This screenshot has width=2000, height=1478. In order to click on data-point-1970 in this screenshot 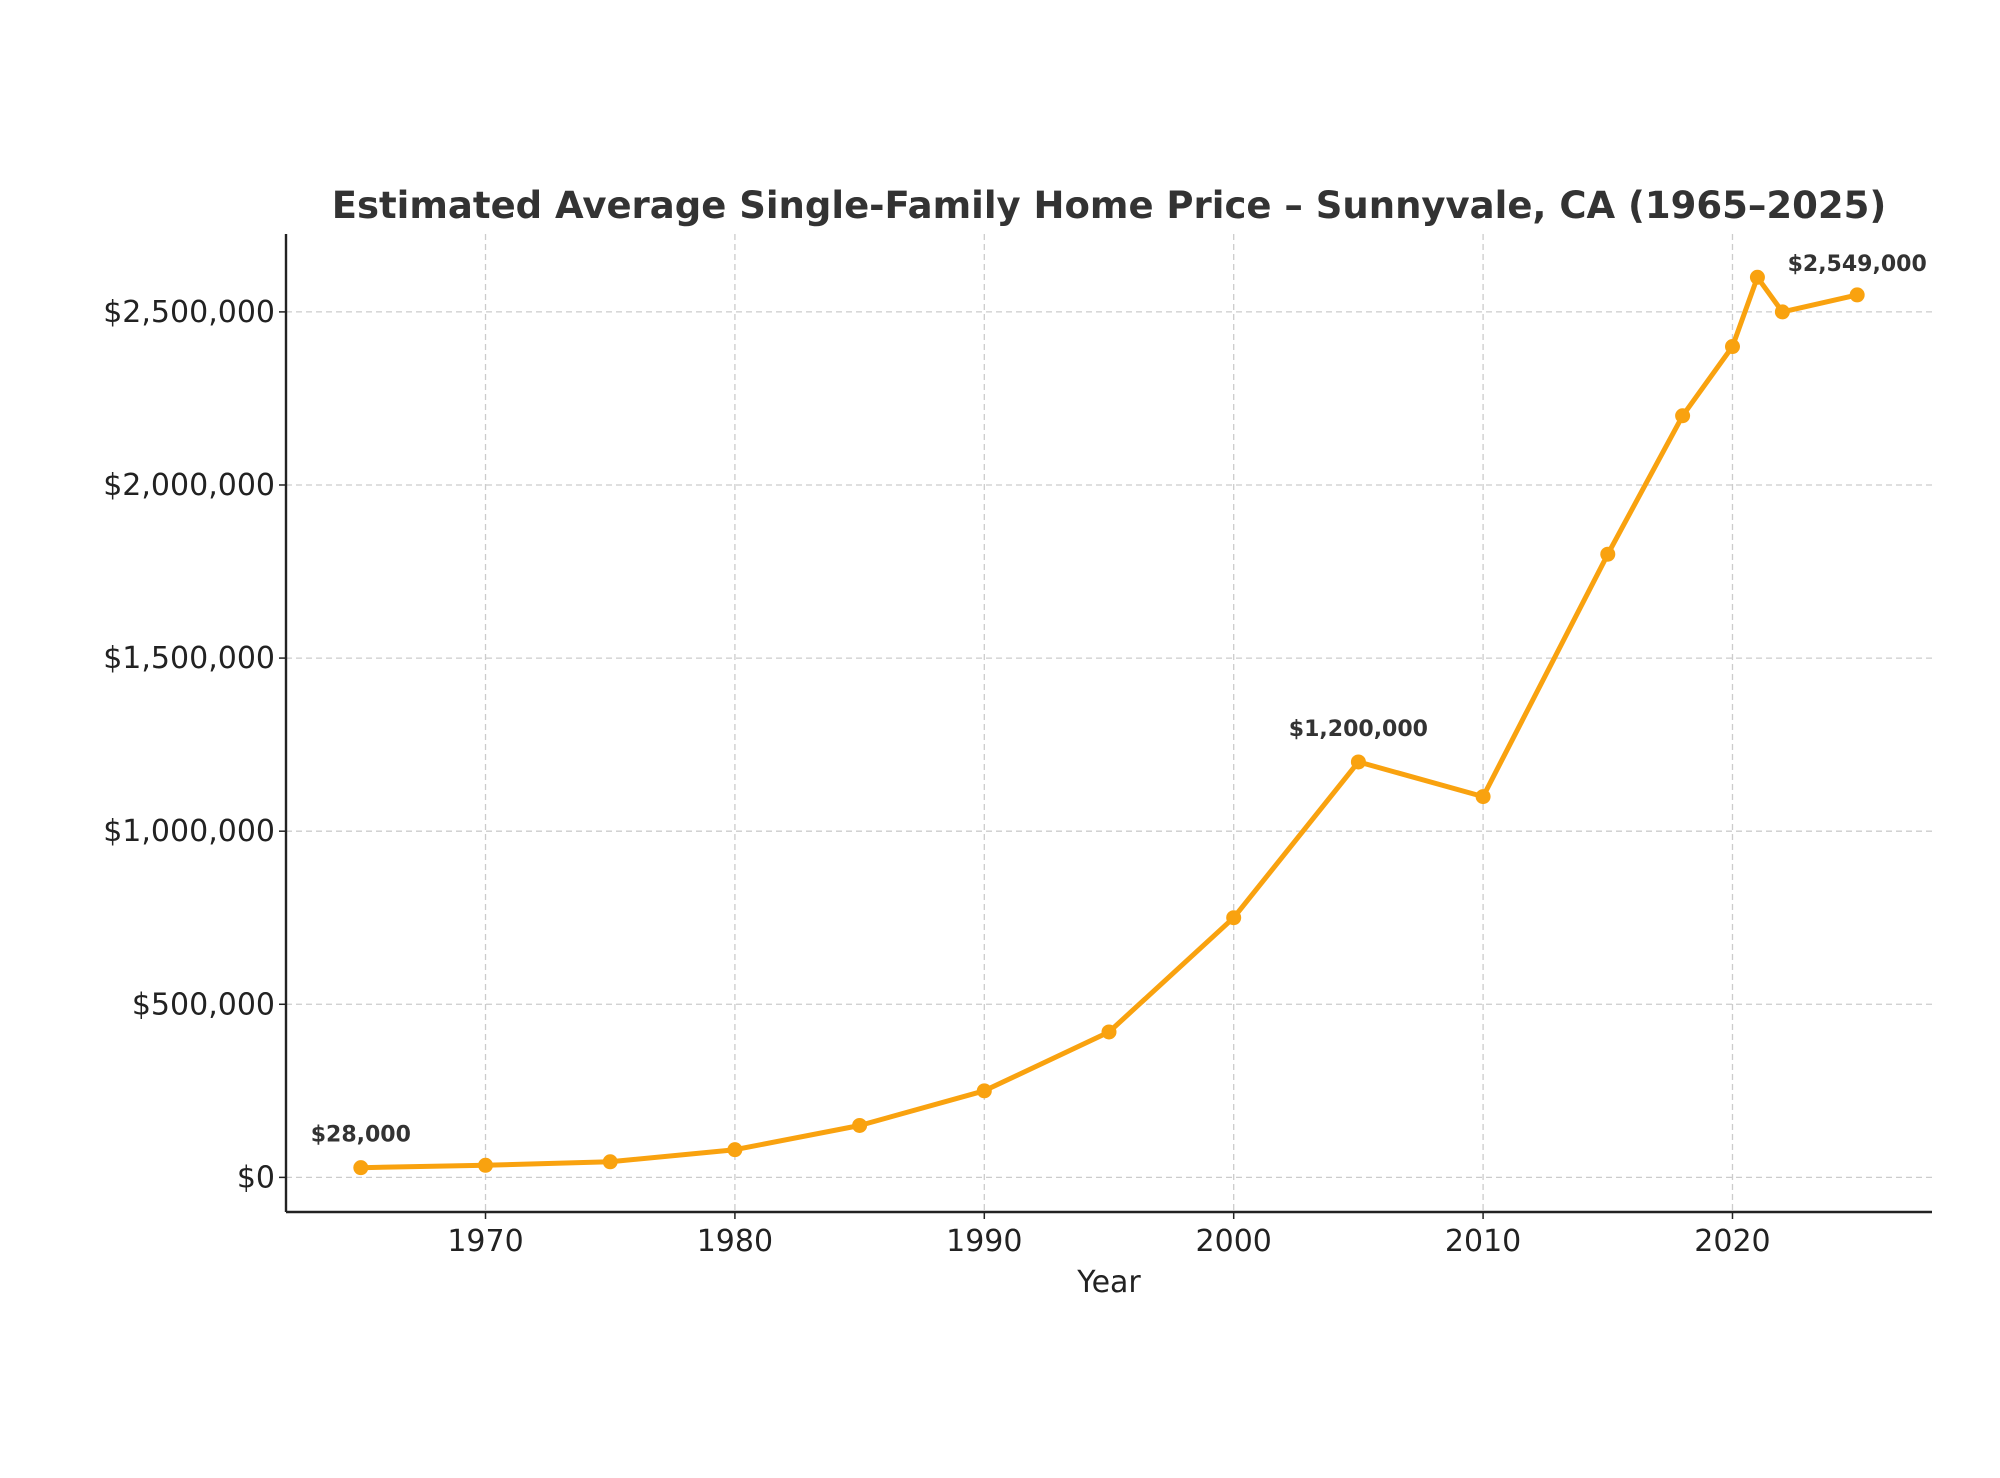, I will do `click(486, 1165)`.